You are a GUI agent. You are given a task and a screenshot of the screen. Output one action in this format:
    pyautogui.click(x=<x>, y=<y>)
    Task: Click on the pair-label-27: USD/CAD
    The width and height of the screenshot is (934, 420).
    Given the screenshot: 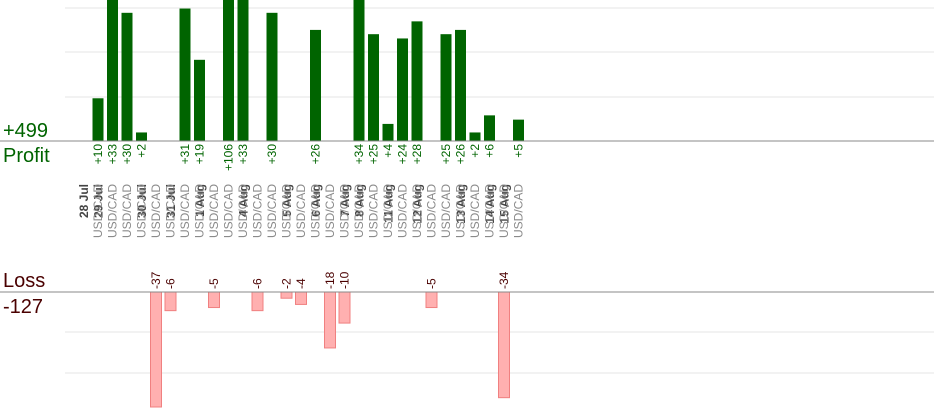 What is the action you would take?
    pyautogui.click(x=490, y=211)
    